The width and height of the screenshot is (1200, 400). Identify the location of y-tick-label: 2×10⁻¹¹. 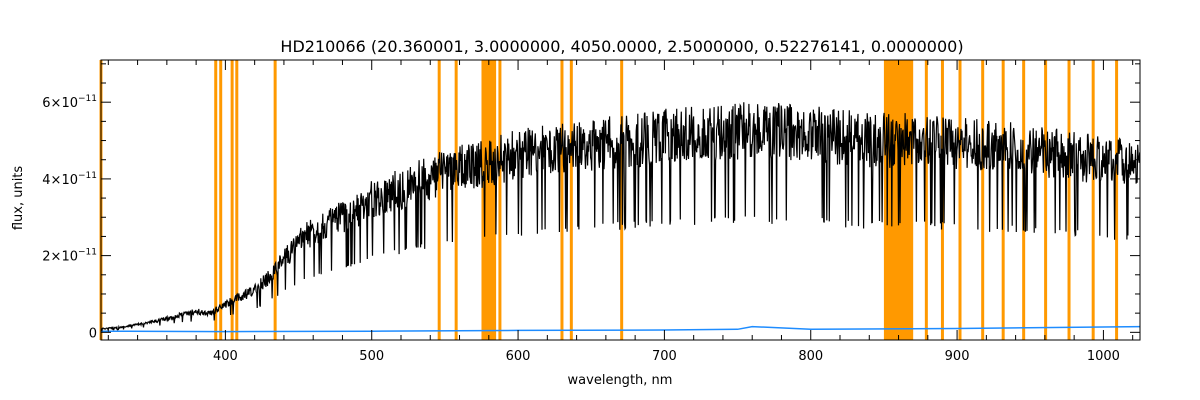
(69, 256).